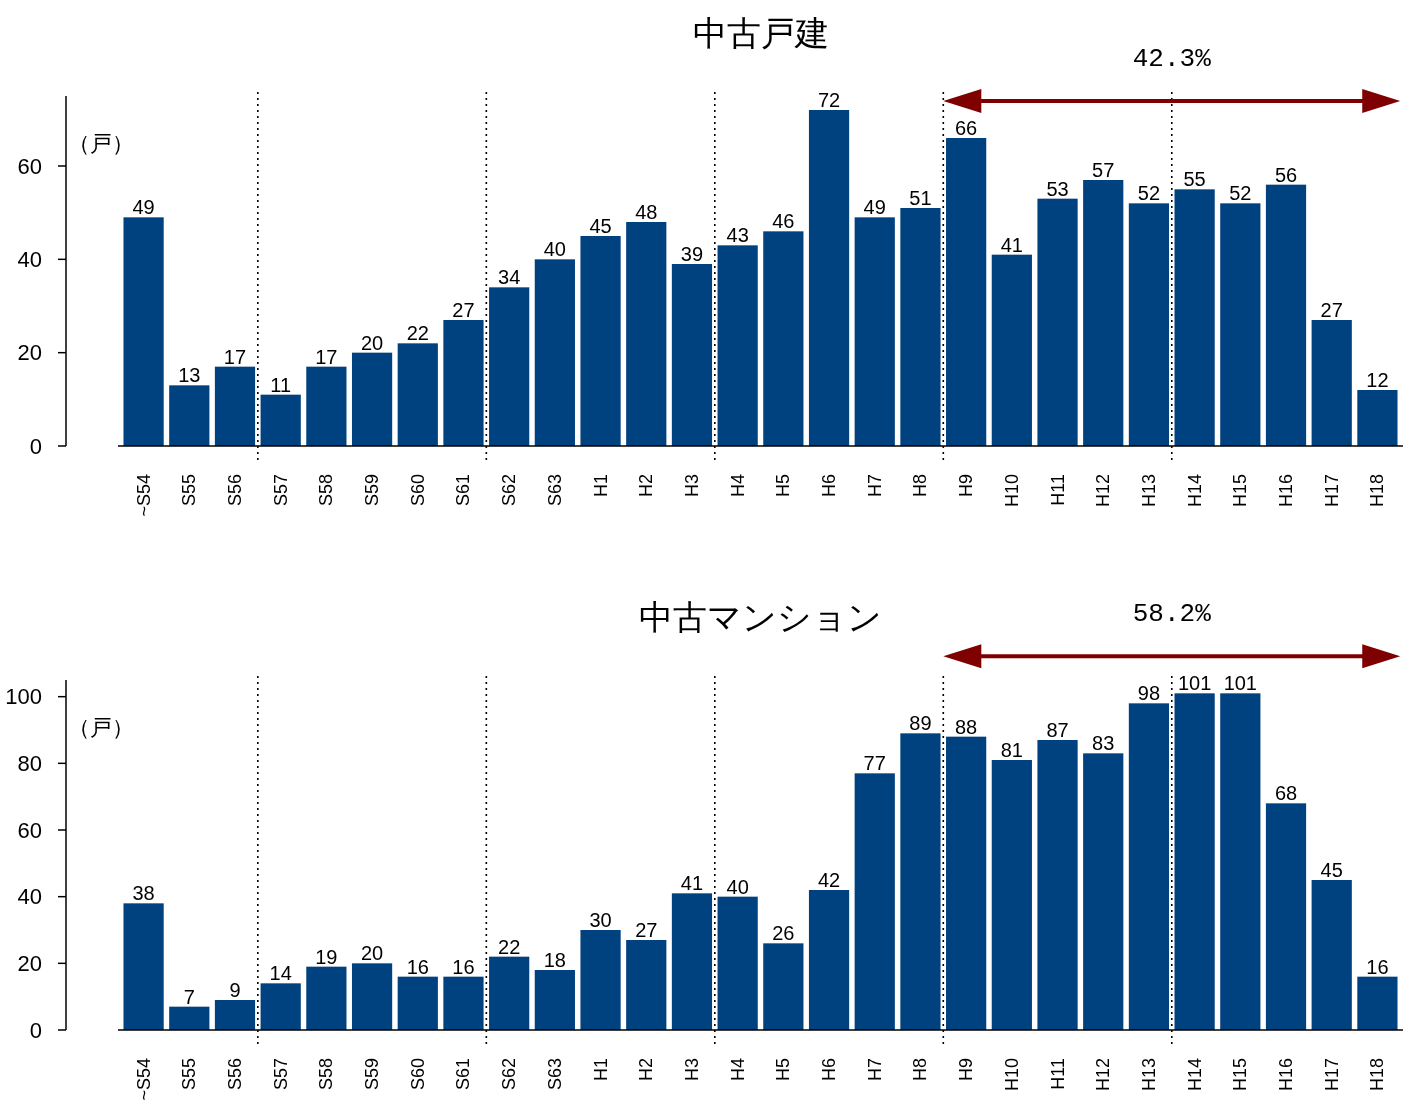  I want to click on data-label: 19, so click(326, 956).